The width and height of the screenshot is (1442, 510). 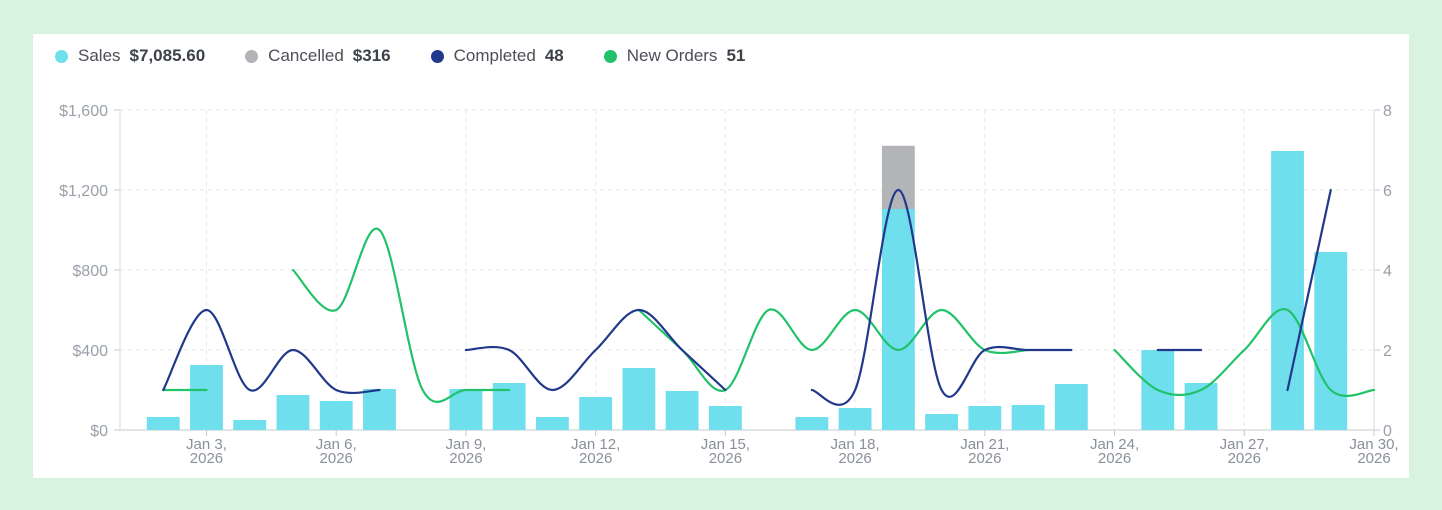 What do you see at coordinates (90, 351) in the screenshot?
I see `y-left-tick-label: $400` at bounding box center [90, 351].